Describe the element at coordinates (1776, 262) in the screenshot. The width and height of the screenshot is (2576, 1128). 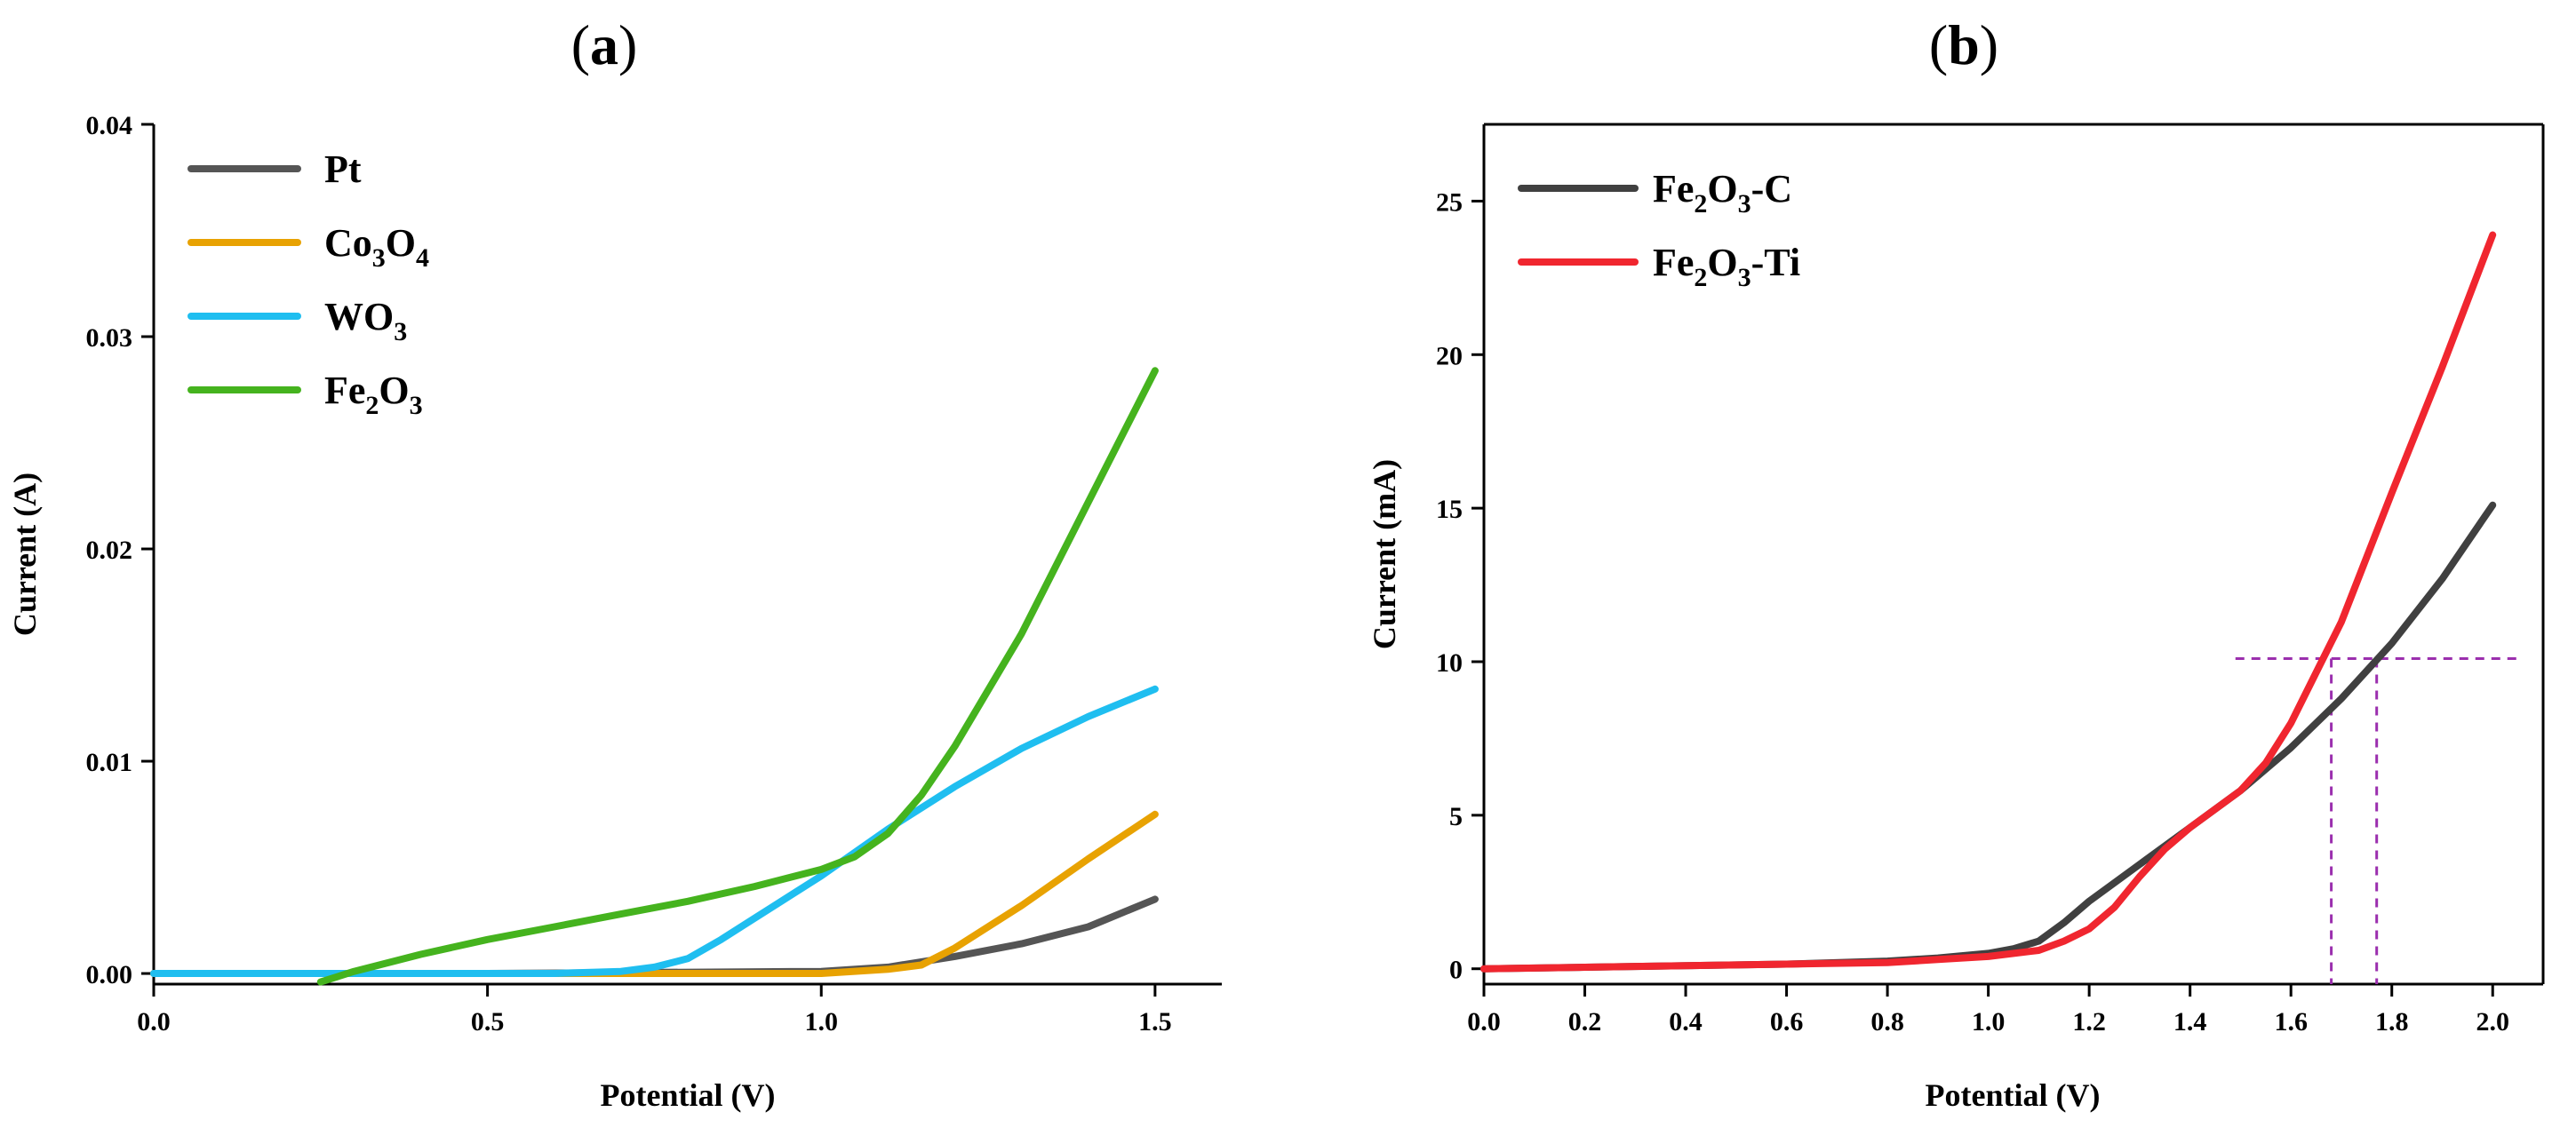
I see `panel-b-legend-label-text: -Ti` at that location.